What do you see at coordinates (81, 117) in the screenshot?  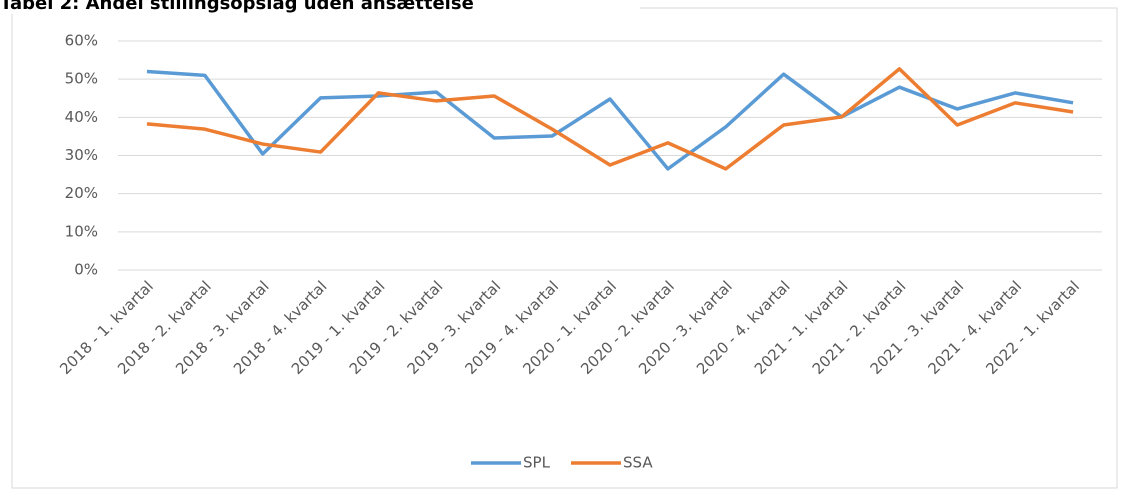 I see `y-tick-label: 40%` at bounding box center [81, 117].